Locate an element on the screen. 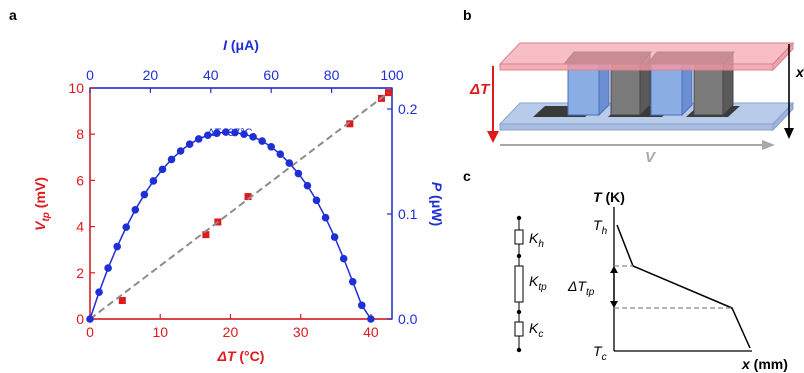 This screenshot has height=373, width=804. kh-main: K is located at coordinates (534, 238).